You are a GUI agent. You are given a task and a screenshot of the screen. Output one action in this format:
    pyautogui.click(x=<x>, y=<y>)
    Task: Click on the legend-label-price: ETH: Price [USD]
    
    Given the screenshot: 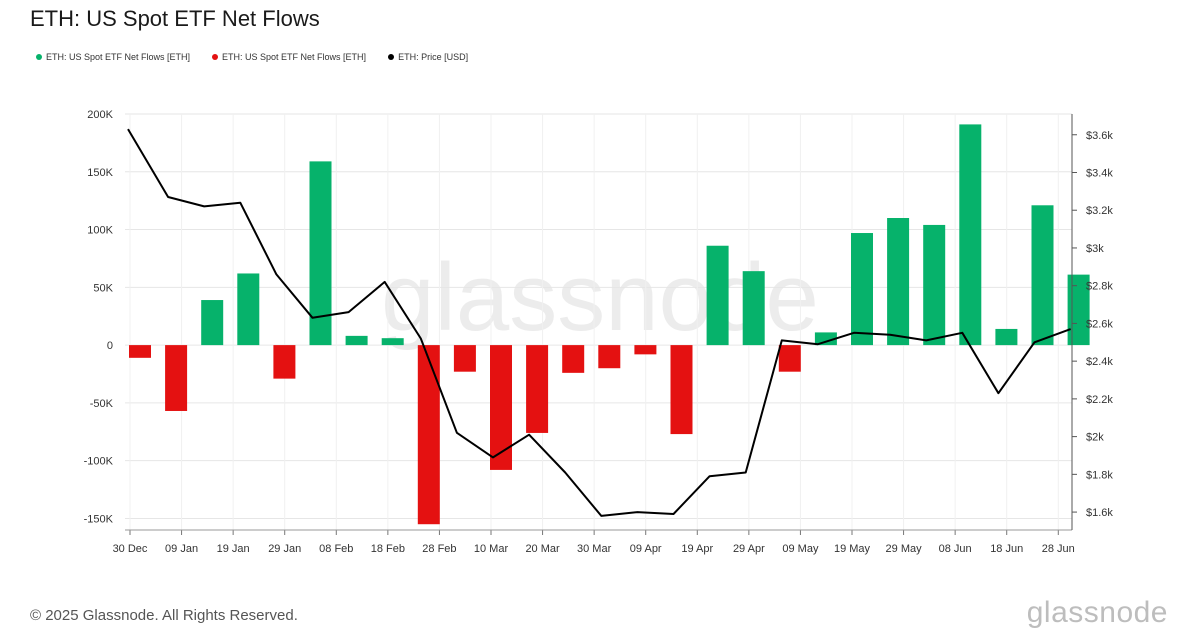 What is the action you would take?
    pyautogui.click(x=433, y=57)
    